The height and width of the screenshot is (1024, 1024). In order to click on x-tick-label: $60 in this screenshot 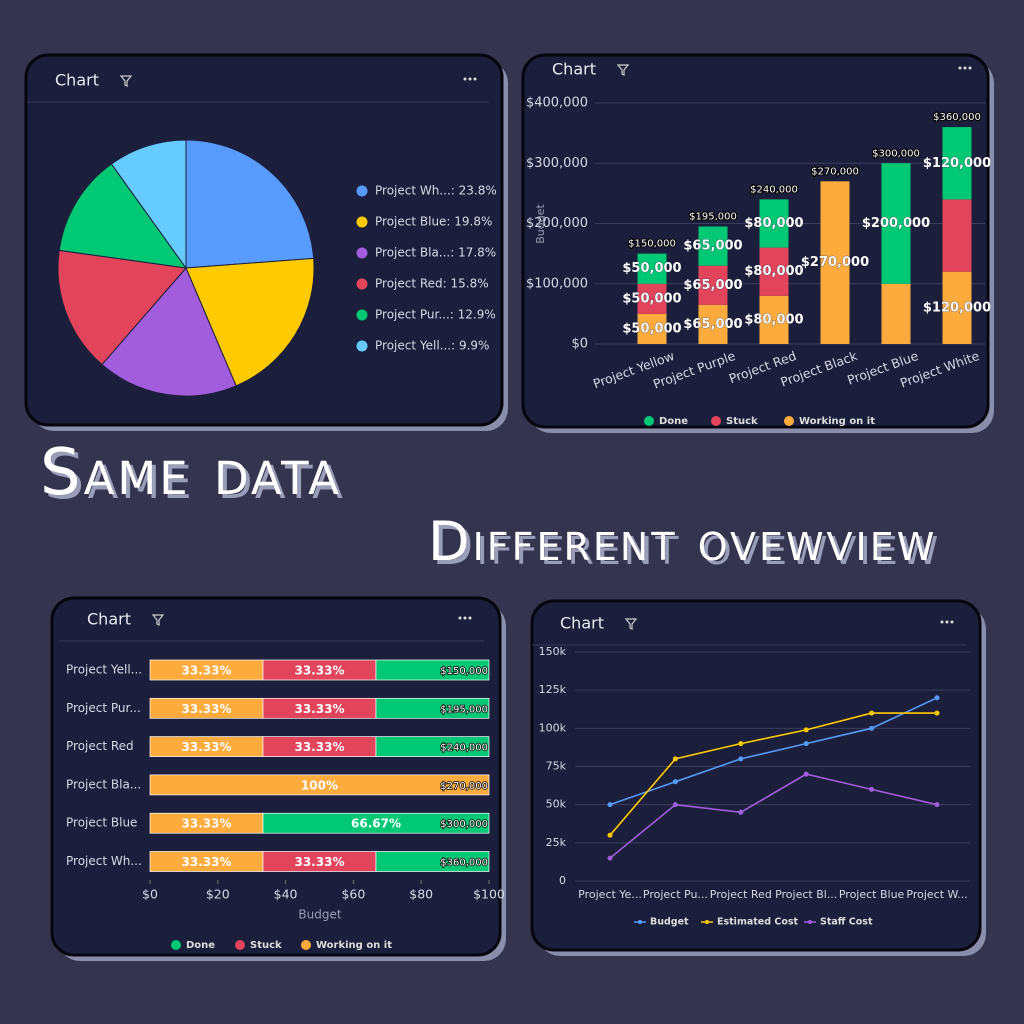, I will do `click(353, 894)`.